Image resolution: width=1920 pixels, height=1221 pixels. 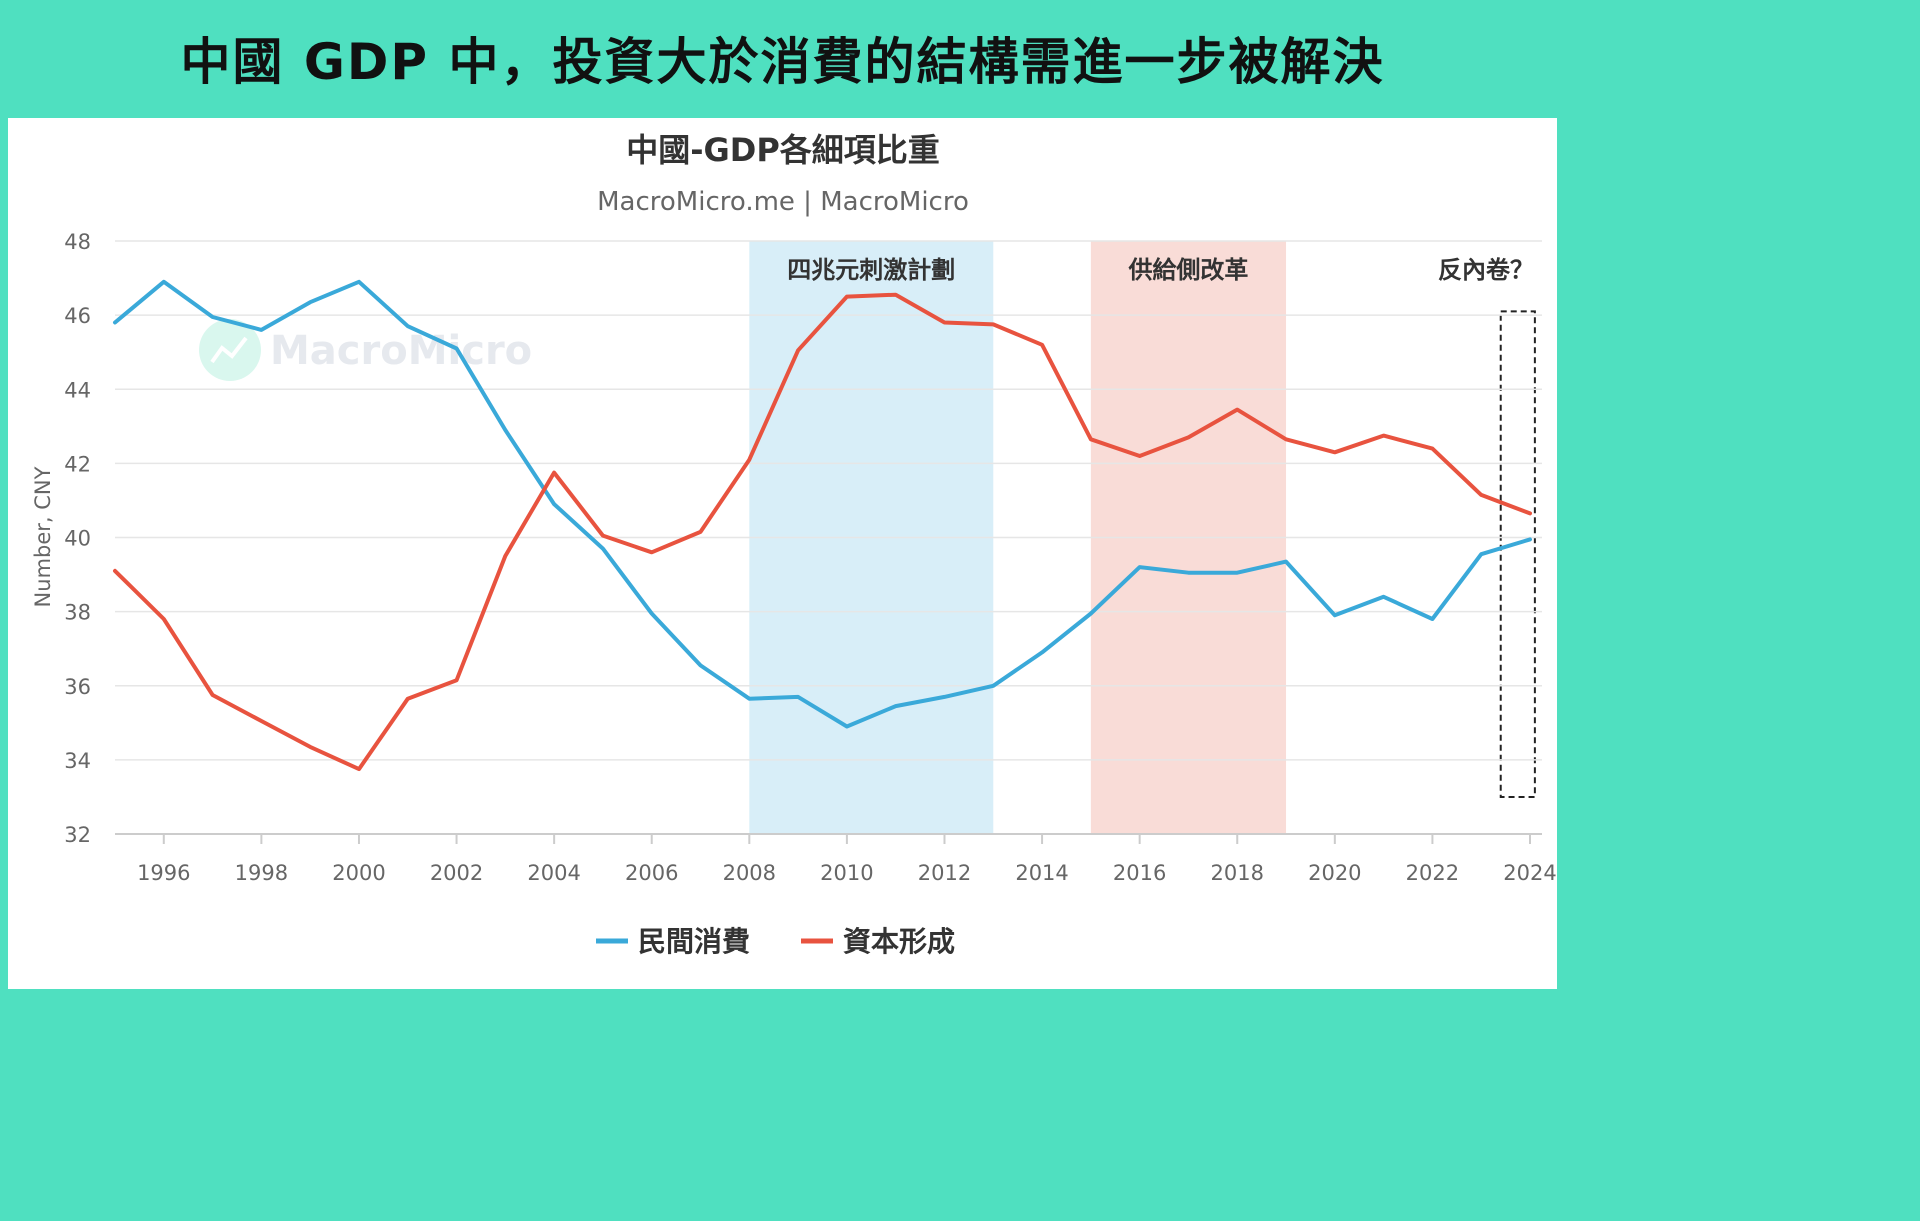 I want to click on y-tick-label: 36, so click(x=77, y=687).